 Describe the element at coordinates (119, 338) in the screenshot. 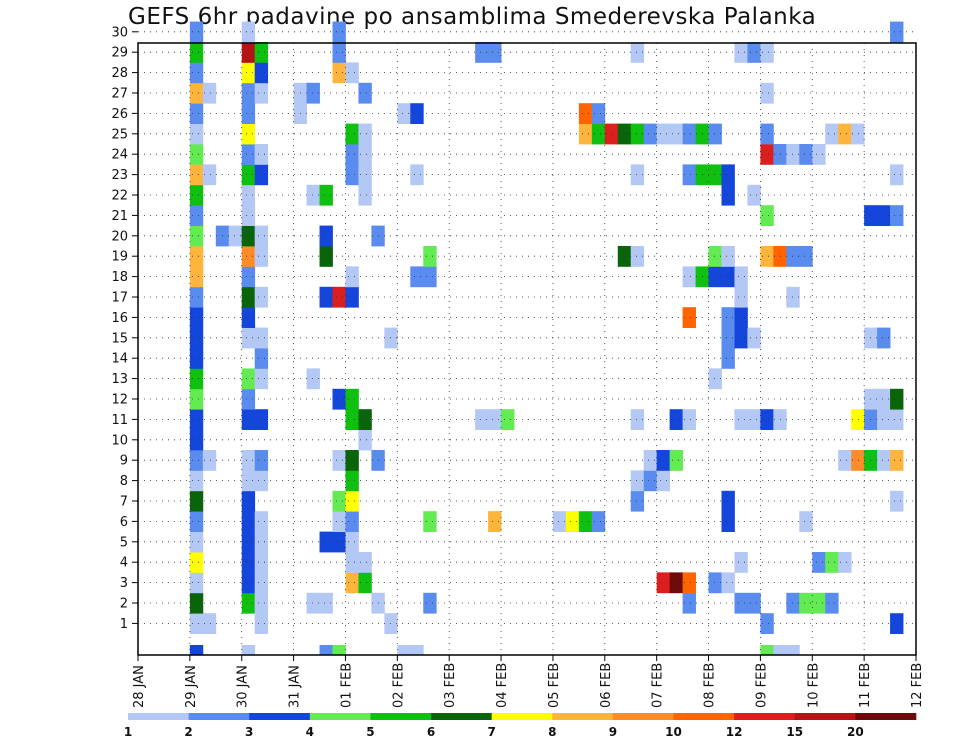

I see `y-tick-label: 15` at that location.